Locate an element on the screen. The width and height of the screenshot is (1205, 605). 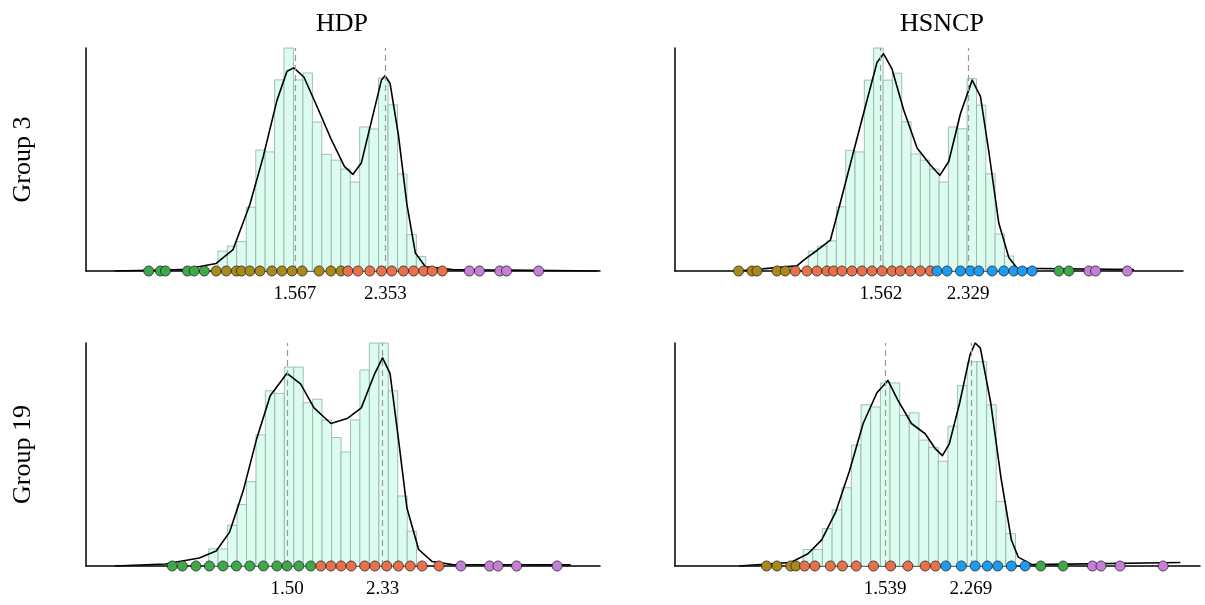
x-tick-label: 1.562 is located at coordinates (881, 292).